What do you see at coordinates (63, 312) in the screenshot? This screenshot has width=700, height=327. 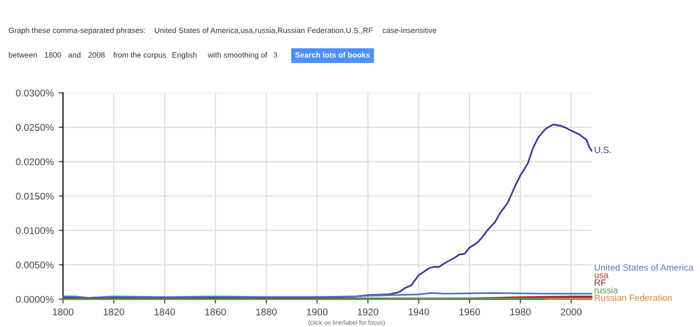 I see `x-tick-label: 1800` at bounding box center [63, 312].